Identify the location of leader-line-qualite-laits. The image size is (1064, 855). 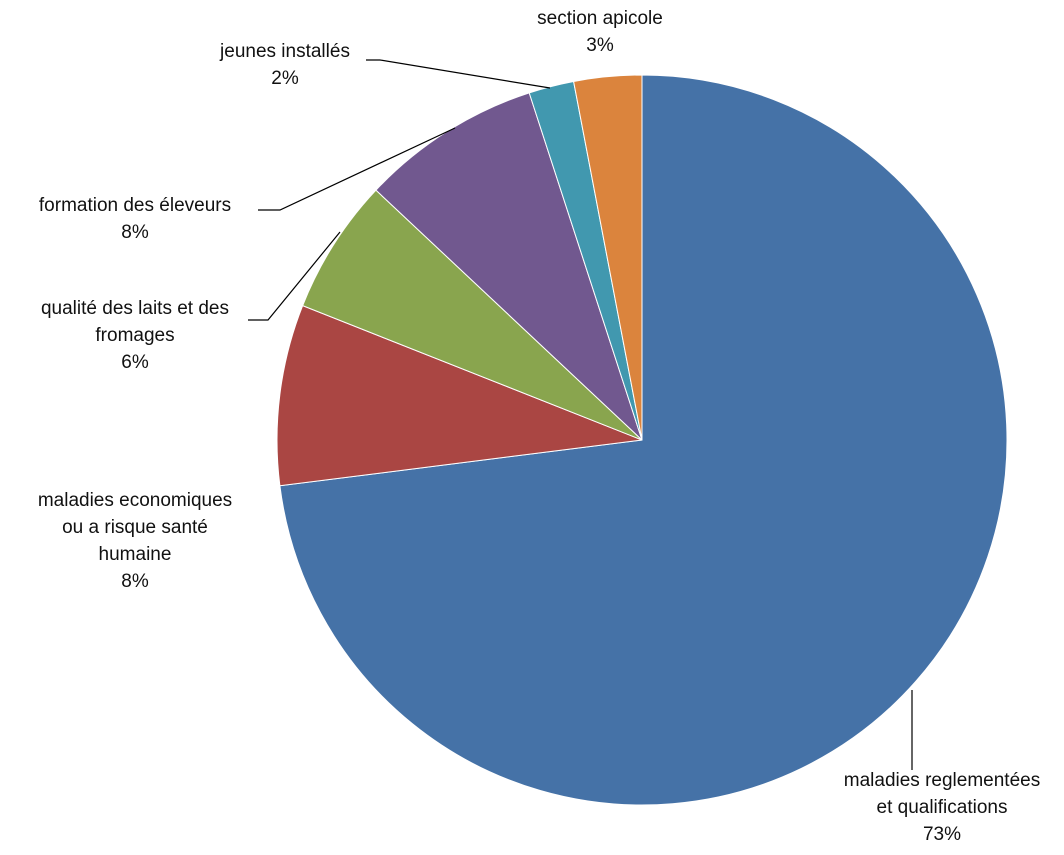
(294, 276).